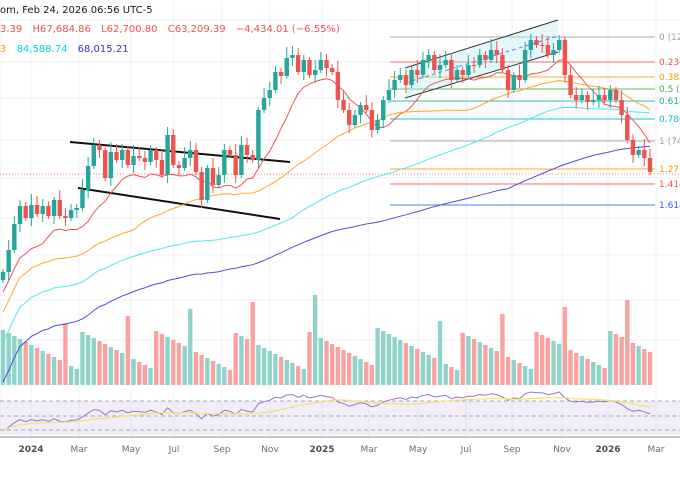 The image size is (680, 499). I want to click on low-value: L62,700.80, so click(129, 29).